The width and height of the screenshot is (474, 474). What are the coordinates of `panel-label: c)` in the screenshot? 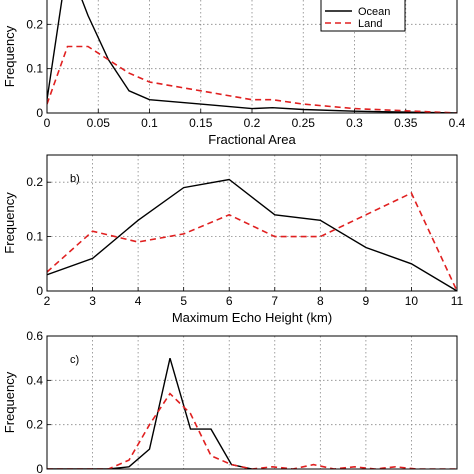 It's located at (74, 360).